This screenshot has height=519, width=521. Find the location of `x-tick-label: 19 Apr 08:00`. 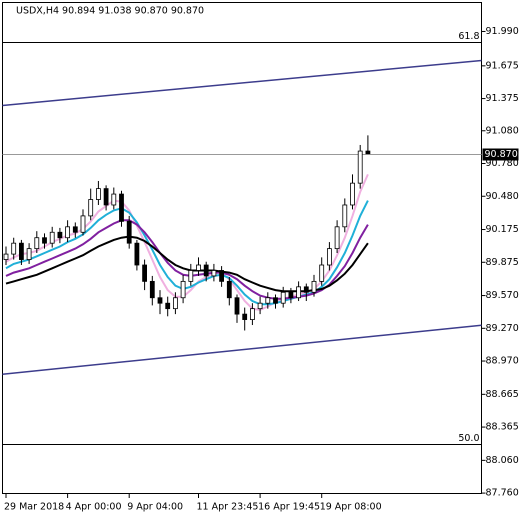

x-tick-label: 19 Apr 08:00 is located at coordinates (351, 507).